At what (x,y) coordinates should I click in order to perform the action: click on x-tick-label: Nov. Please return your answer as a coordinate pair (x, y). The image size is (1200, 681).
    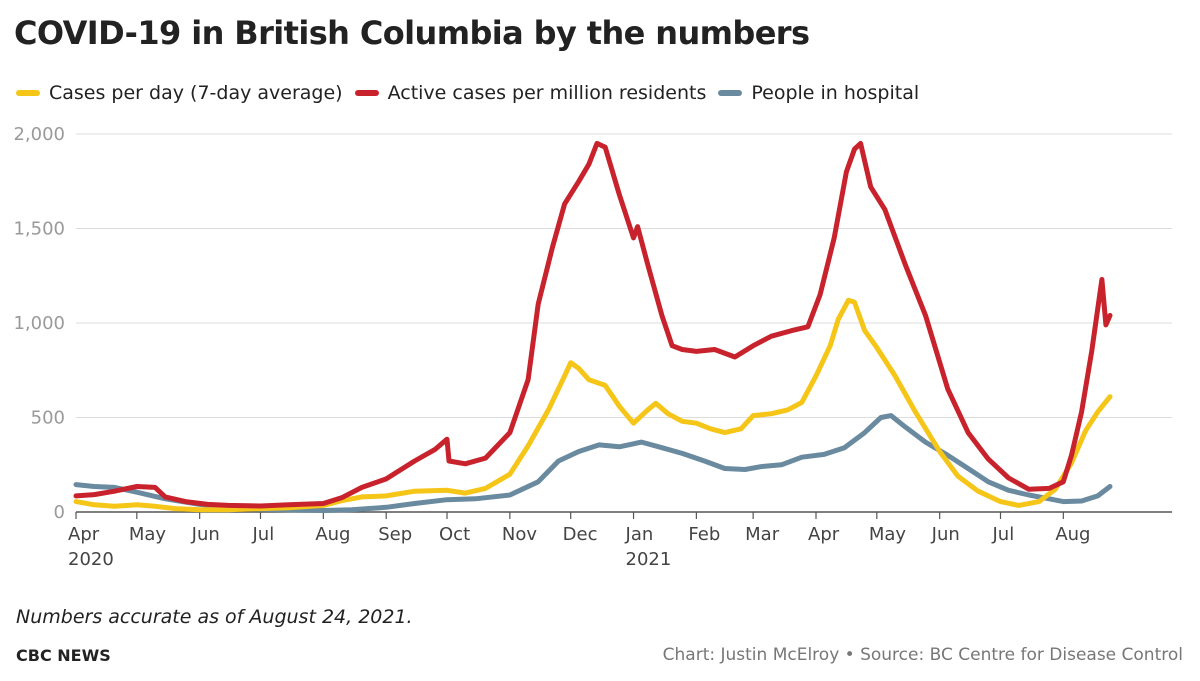
    Looking at the image, I should click on (519, 534).